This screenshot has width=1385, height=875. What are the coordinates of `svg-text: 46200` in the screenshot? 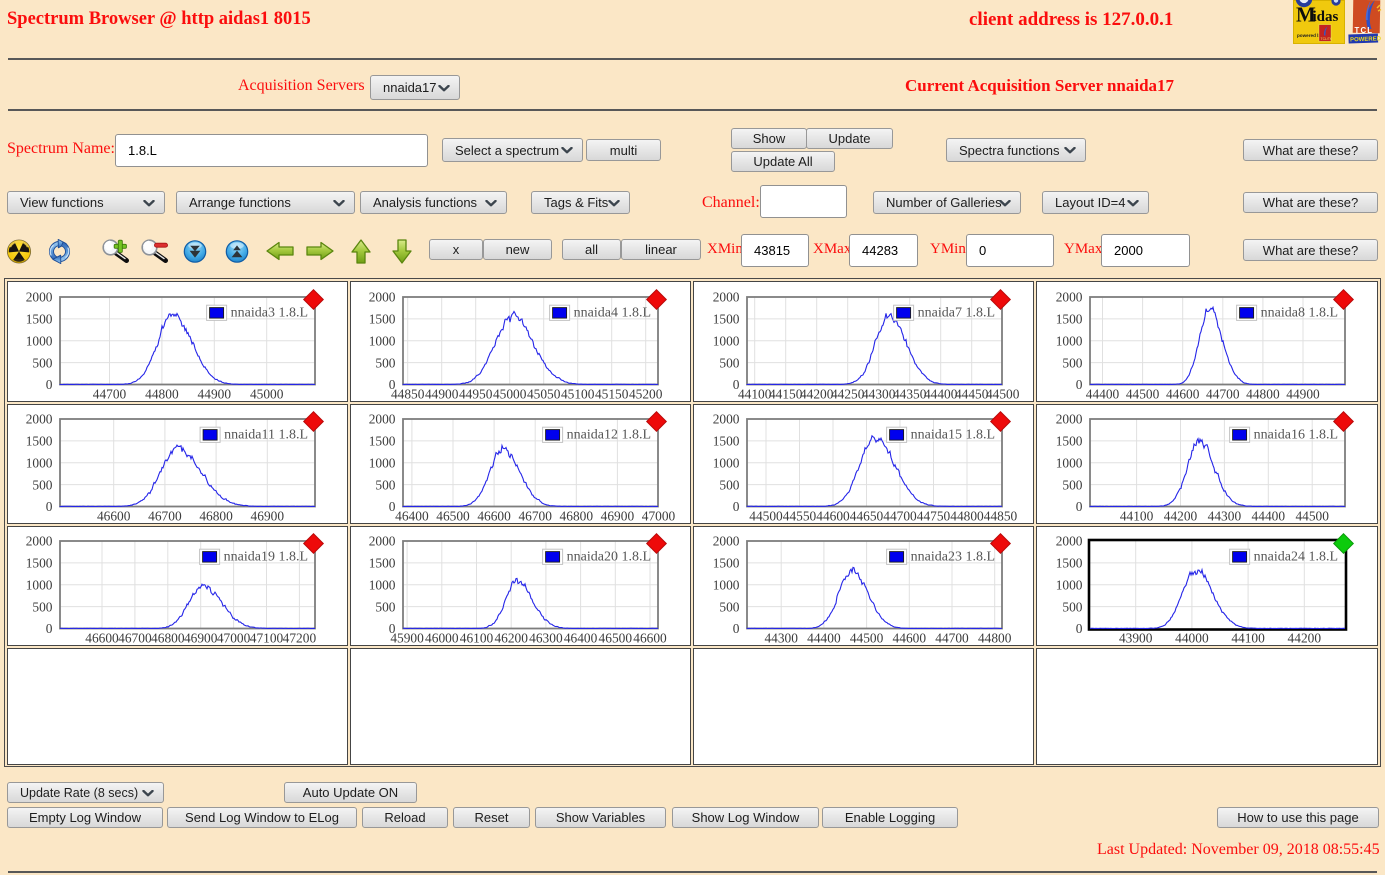 It's located at (512, 638).